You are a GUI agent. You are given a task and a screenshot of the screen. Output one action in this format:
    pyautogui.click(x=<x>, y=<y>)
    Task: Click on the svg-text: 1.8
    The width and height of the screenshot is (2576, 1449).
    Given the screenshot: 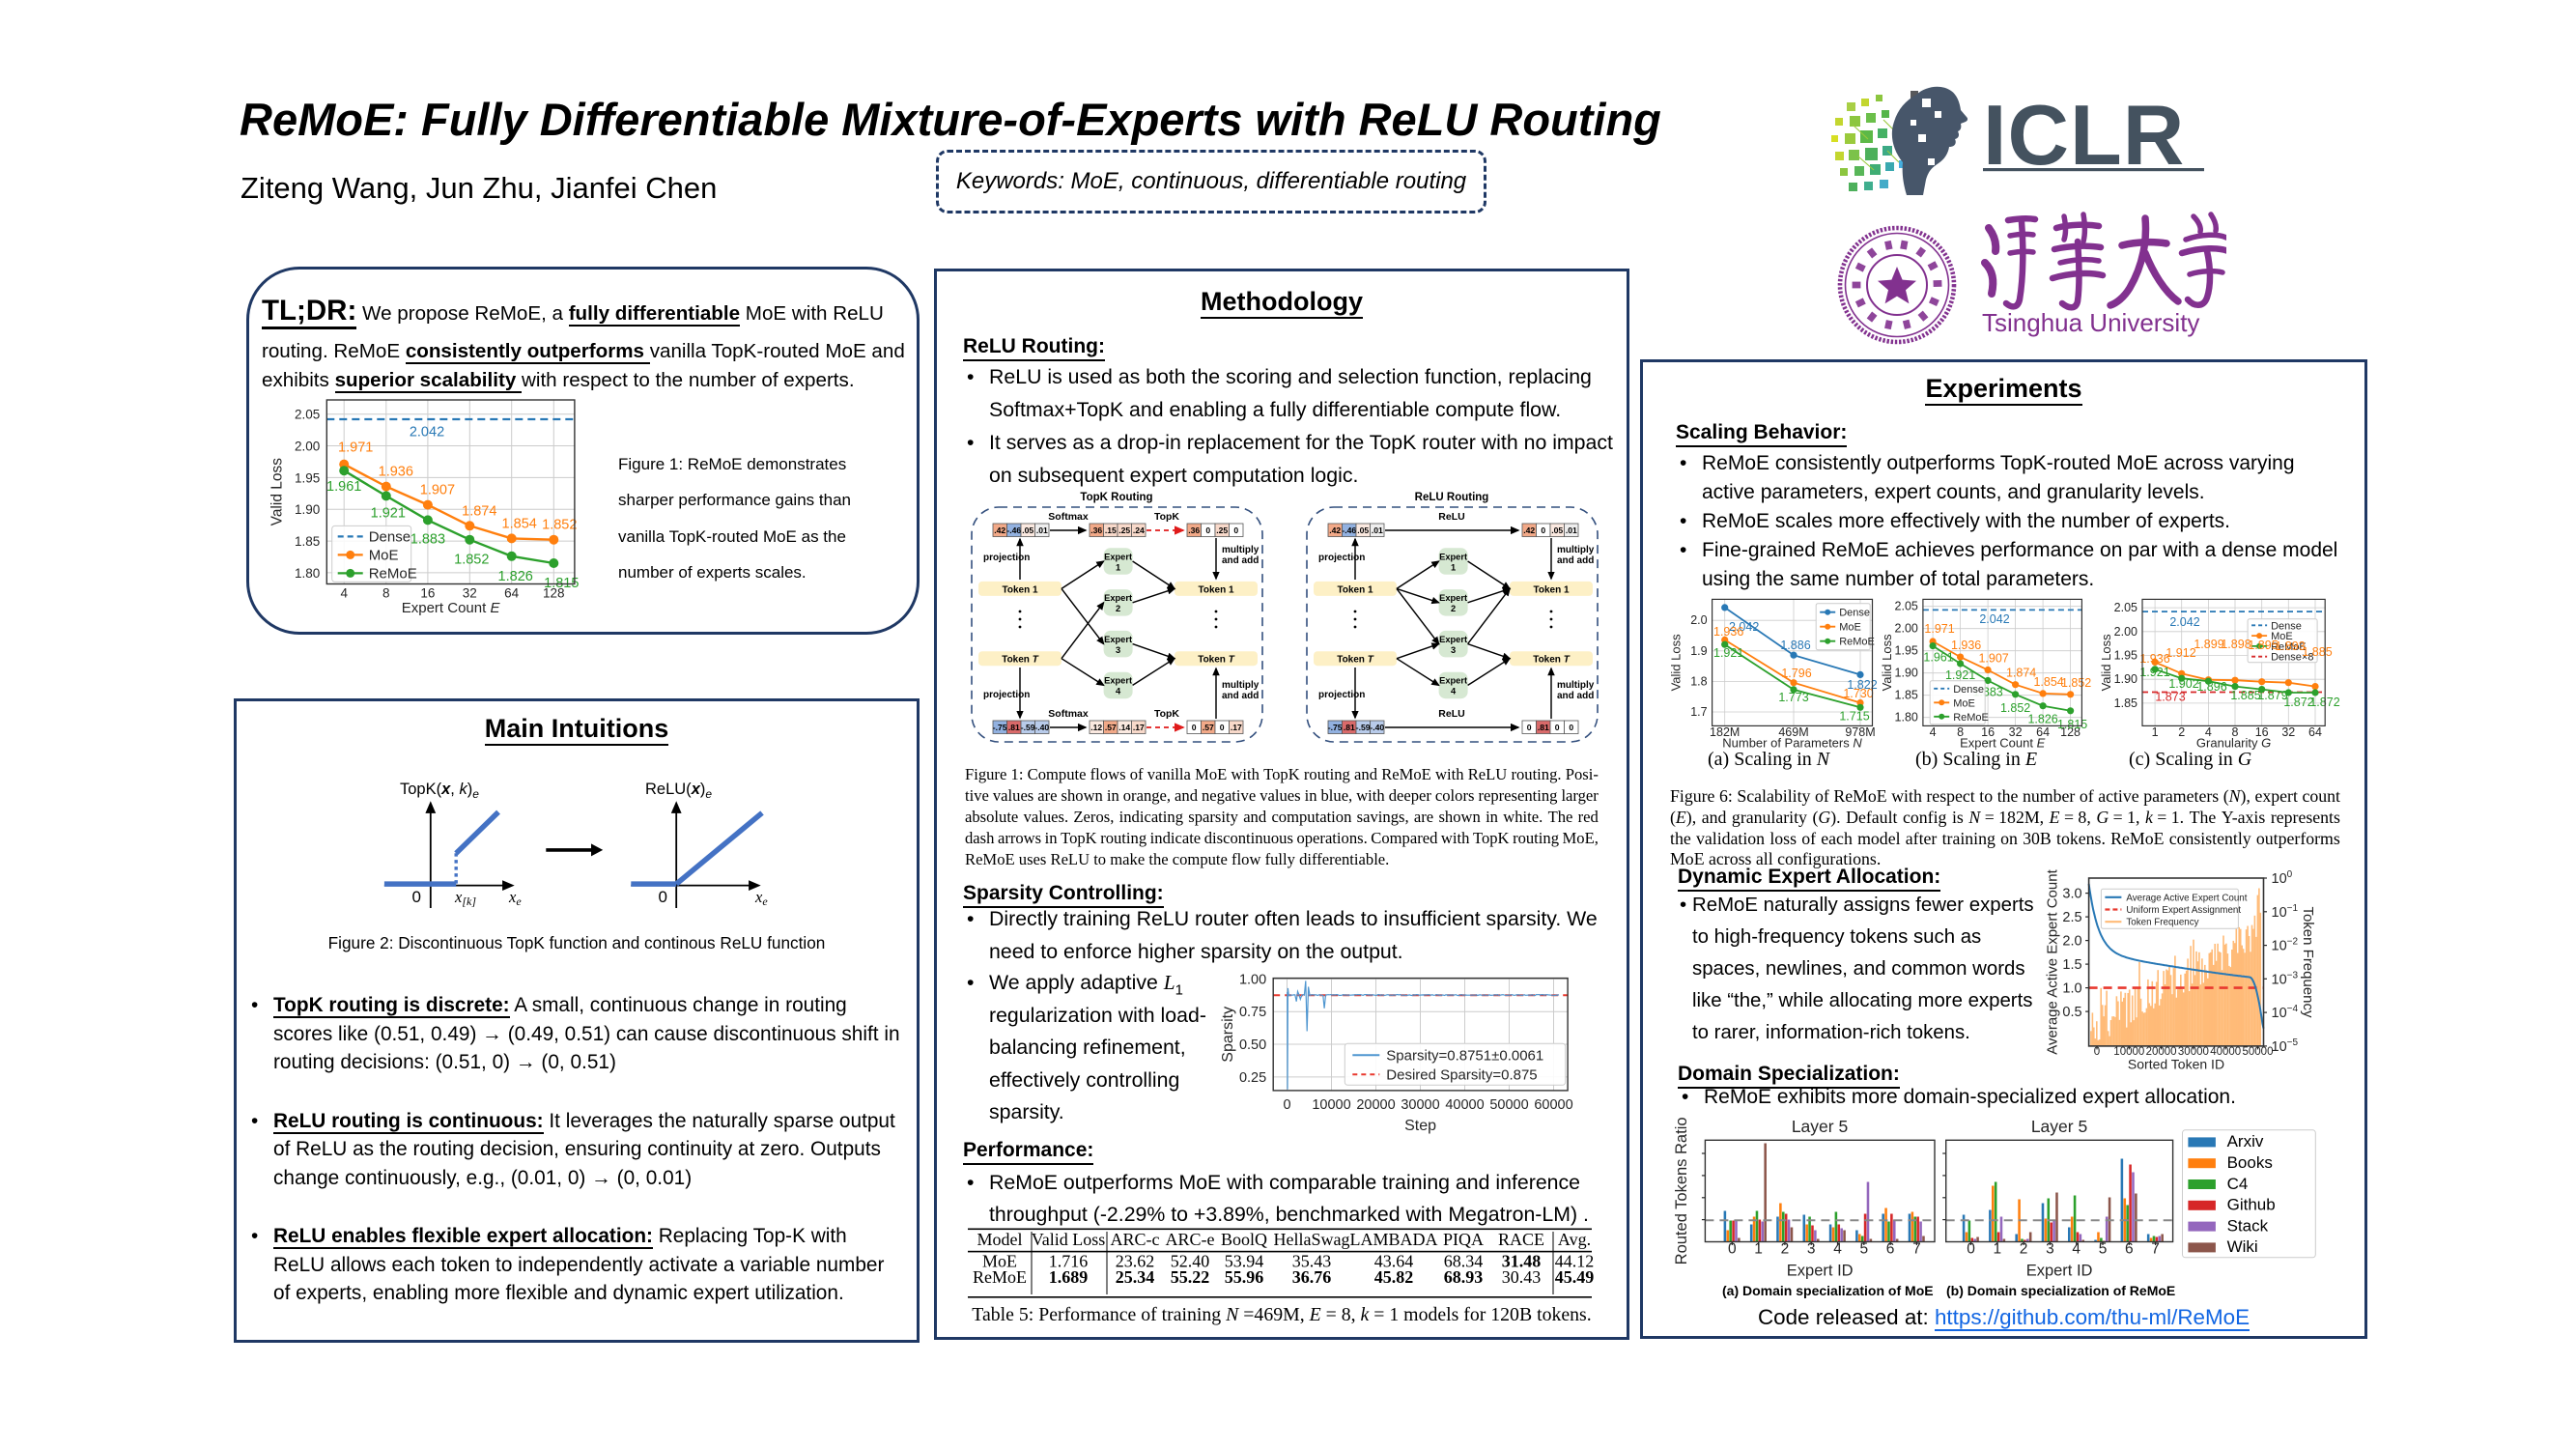 What is the action you would take?
    pyautogui.click(x=1698, y=681)
    